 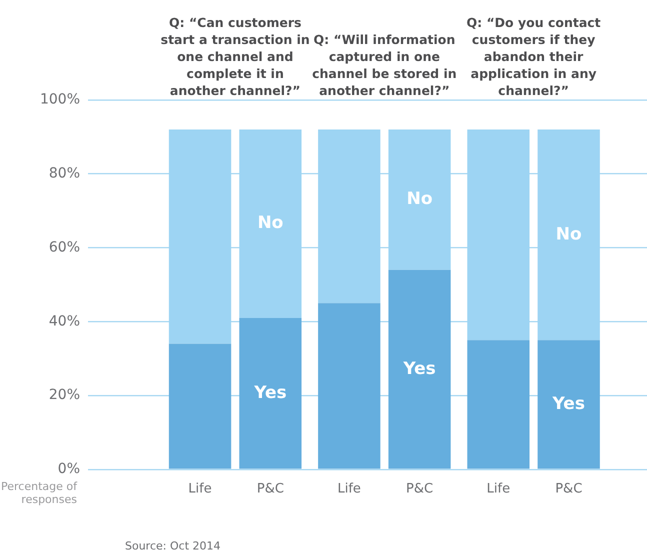 I want to click on text: Q: “Can customers start a transaction in one channel and complete it in another channel?”, so click(x=235, y=56).